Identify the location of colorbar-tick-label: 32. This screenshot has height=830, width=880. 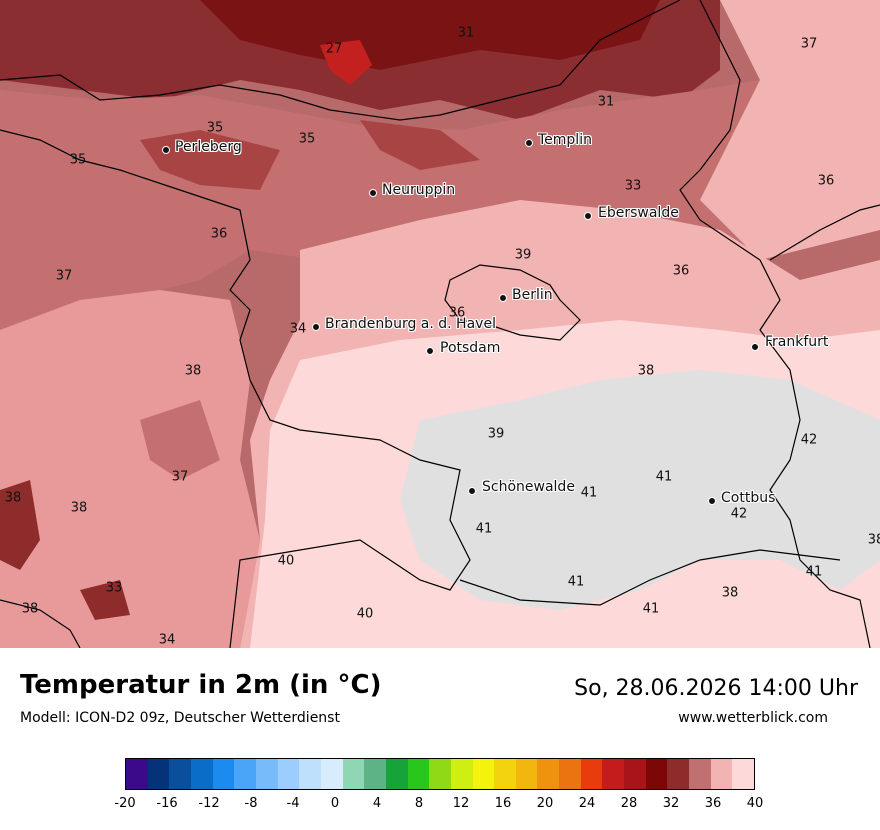
(671, 803).